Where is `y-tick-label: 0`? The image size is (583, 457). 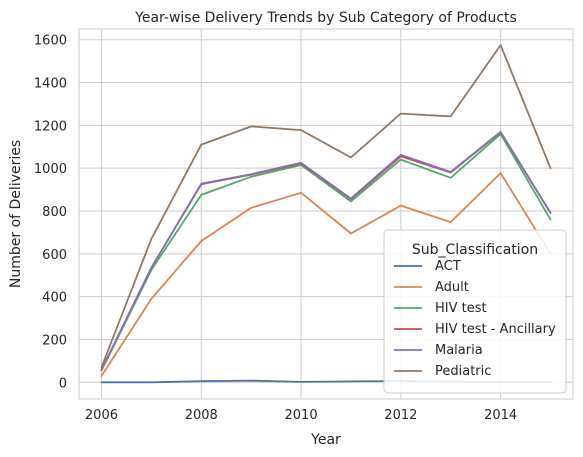
y-tick-label: 0 is located at coordinates (63, 383).